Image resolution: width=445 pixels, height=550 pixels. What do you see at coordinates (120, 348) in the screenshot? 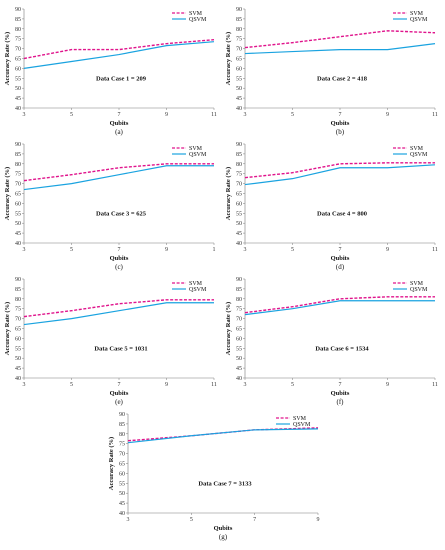
I see `data-case-label: Data Case 5 = 1031` at bounding box center [120, 348].